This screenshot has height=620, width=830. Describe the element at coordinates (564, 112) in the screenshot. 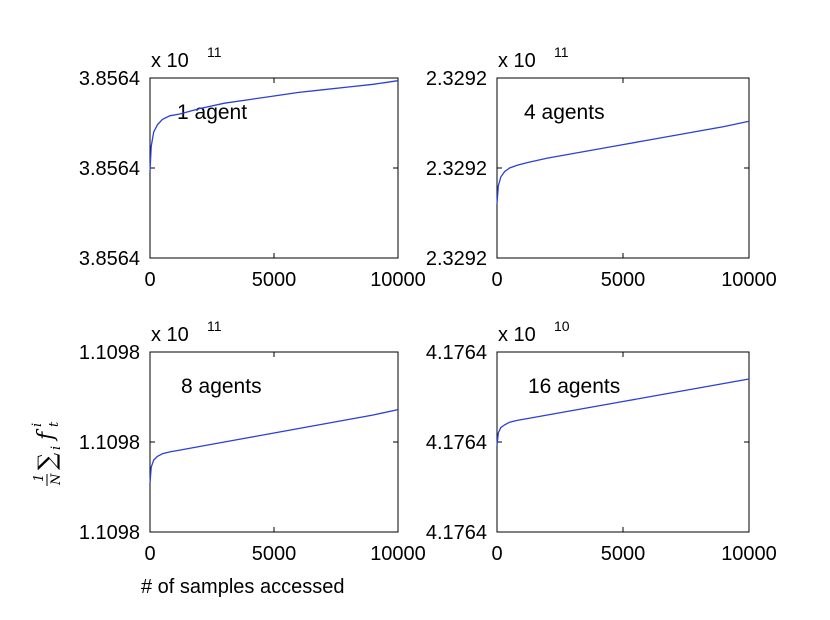

I see `panel-annotation: 4 agents` at that location.